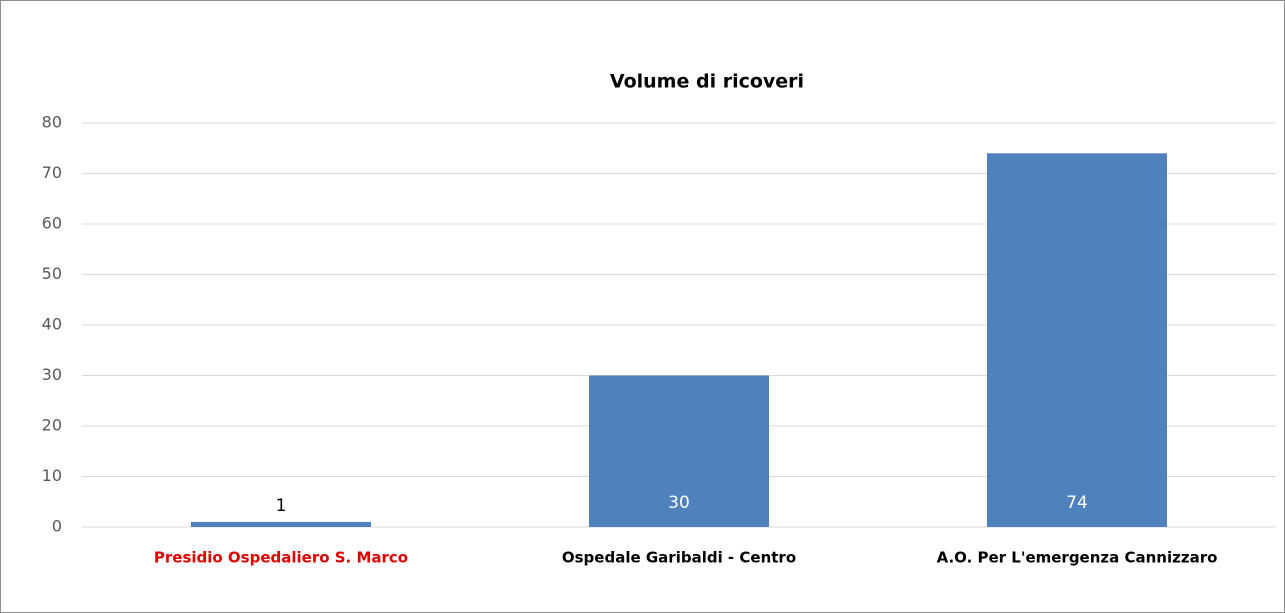 This screenshot has height=613, width=1285. What do you see at coordinates (707, 82) in the screenshot?
I see `chart-title: Volume di ricoveri` at bounding box center [707, 82].